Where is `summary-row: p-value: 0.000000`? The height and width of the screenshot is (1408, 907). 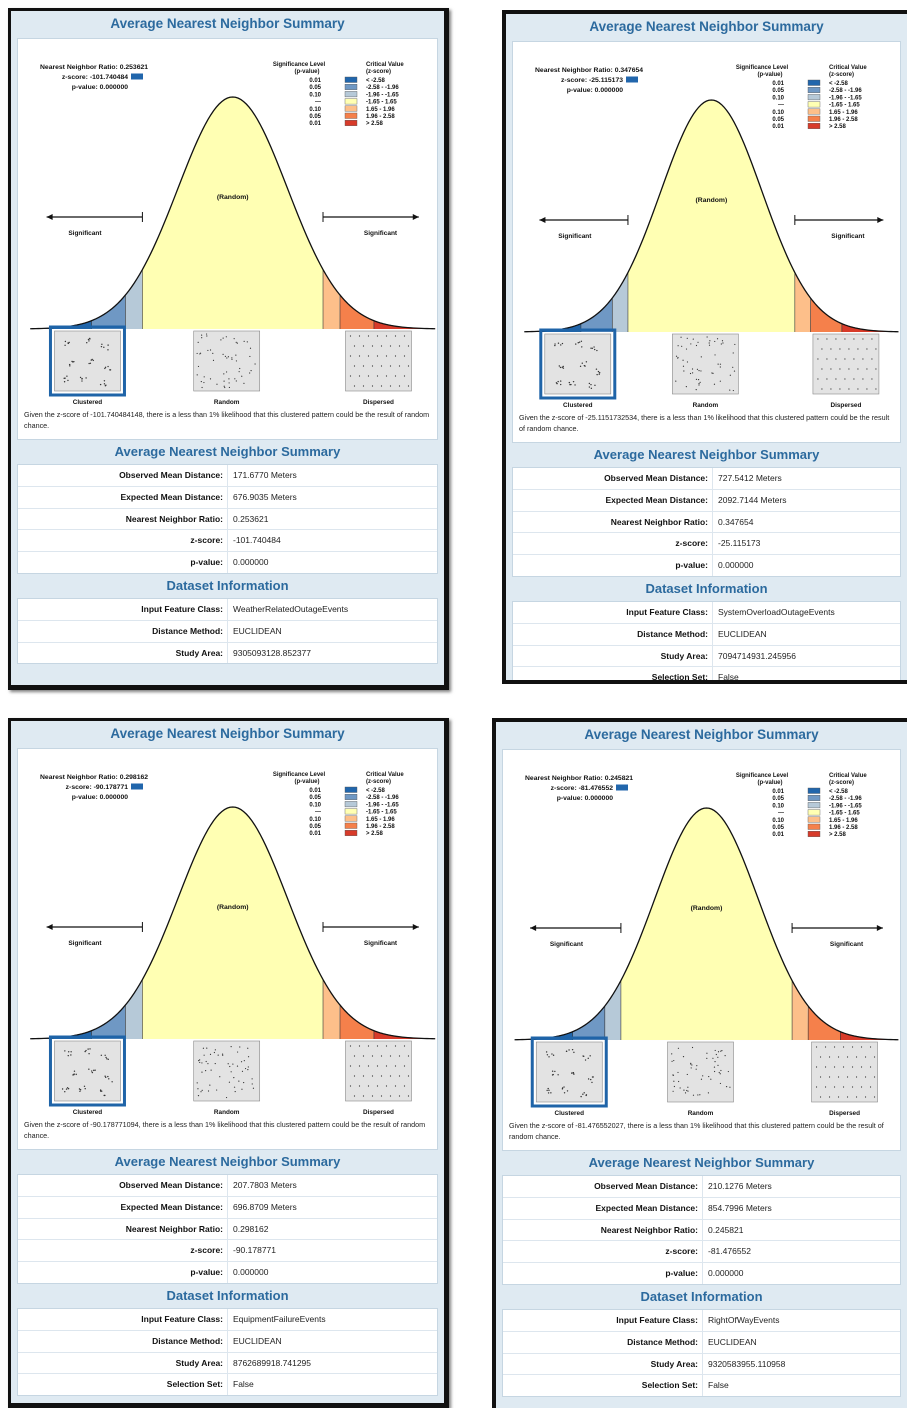 summary-row: p-value: 0.000000 is located at coordinates (227, 1272).